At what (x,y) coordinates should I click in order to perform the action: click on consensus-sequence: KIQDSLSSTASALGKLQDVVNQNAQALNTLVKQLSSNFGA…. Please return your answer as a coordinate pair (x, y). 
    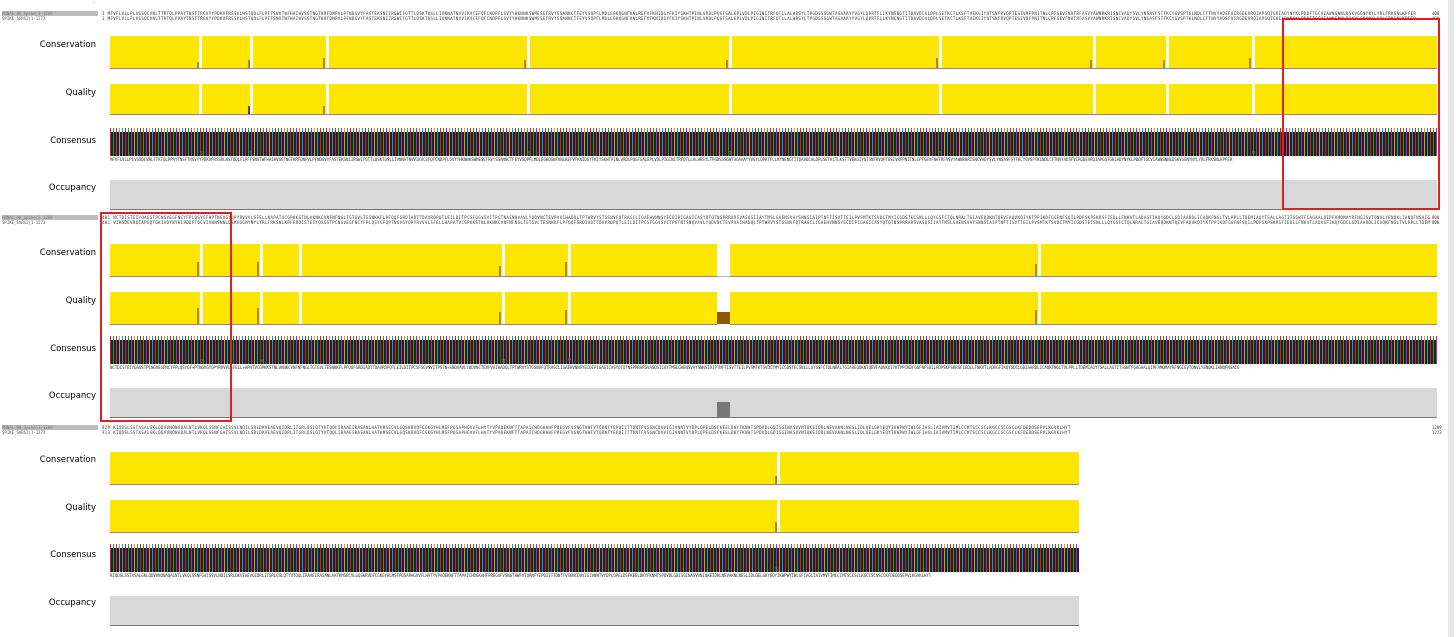
    Looking at the image, I should click on (521, 575).